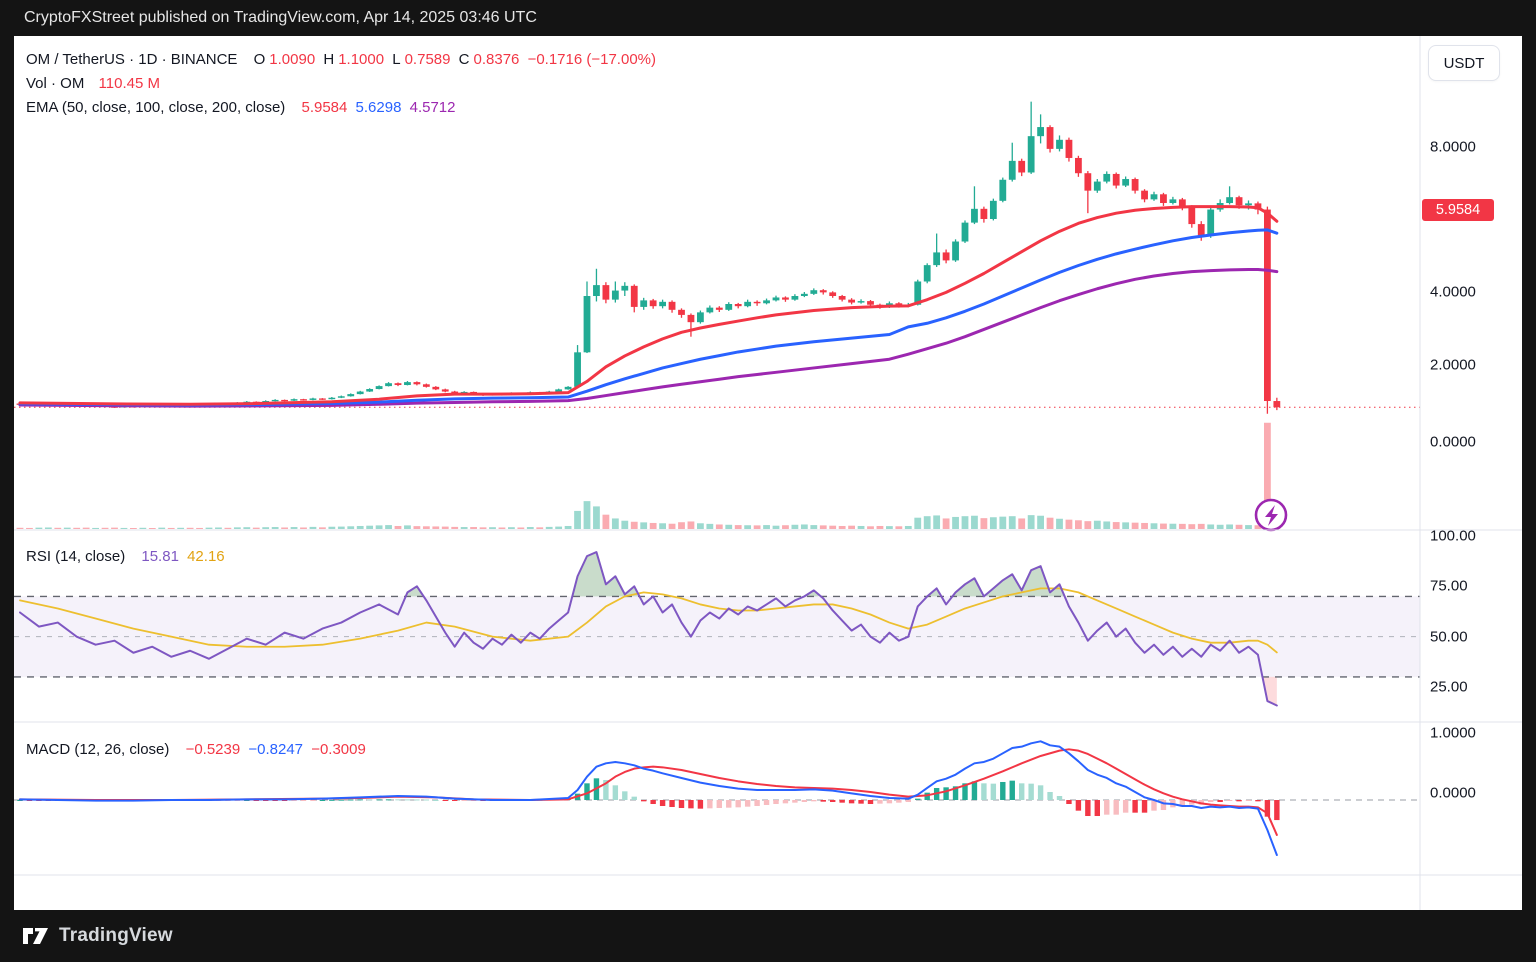 Image resolution: width=1536 pixels, height=962 pixels. I want to click on rsi-axis-tick: 50.00, so click(1449, 637).